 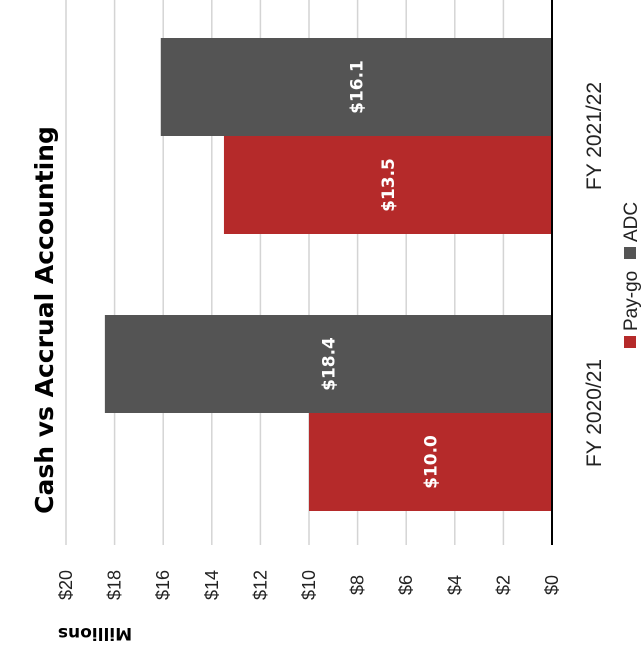 I want to click on data-label: $13.5, so click(x=389, y=185).